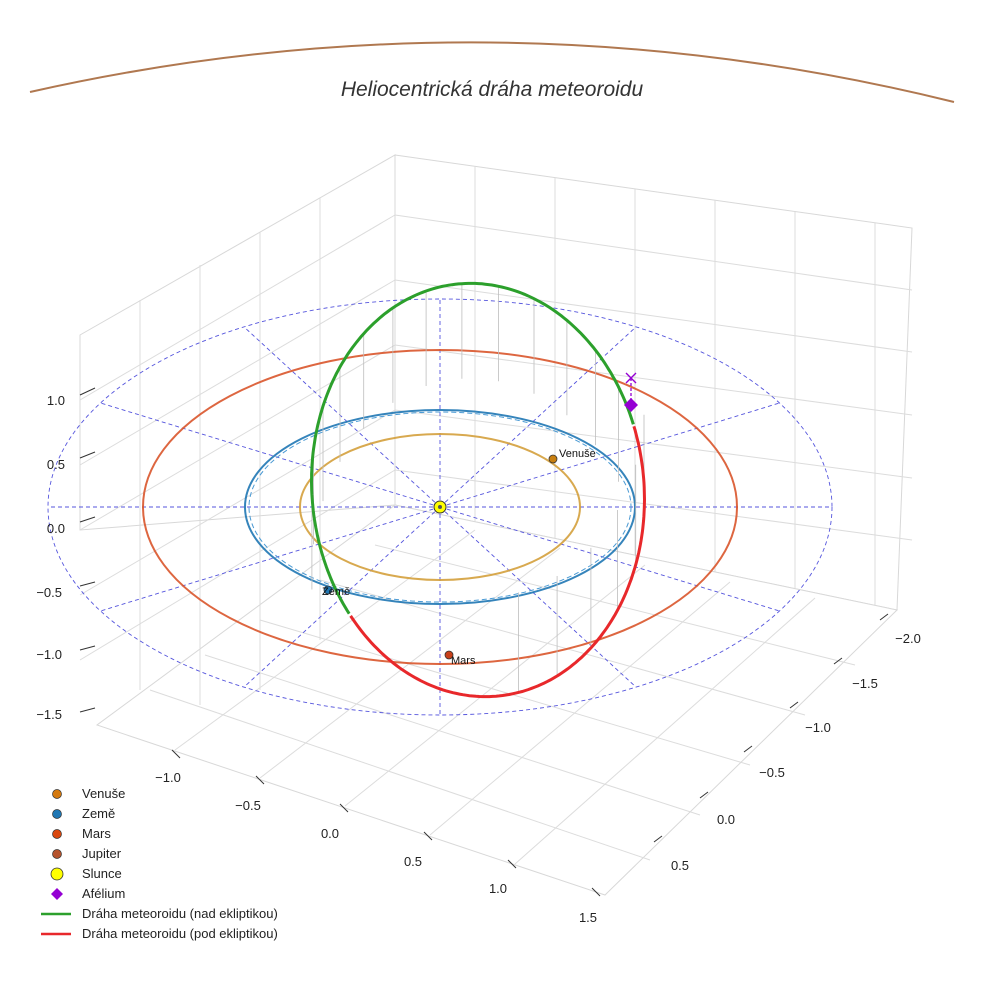  Describe the element at coordinates (56, 528) in the screenshot. I see `z-tick-label: 0.0` at that location.